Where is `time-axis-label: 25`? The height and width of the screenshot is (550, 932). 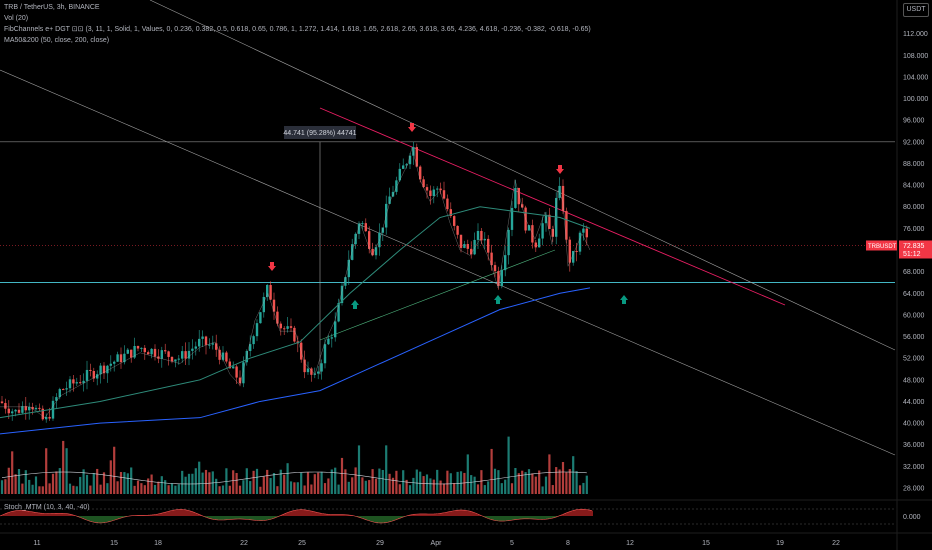 time-axis-label: 25 is located at coordinates (302, 543).